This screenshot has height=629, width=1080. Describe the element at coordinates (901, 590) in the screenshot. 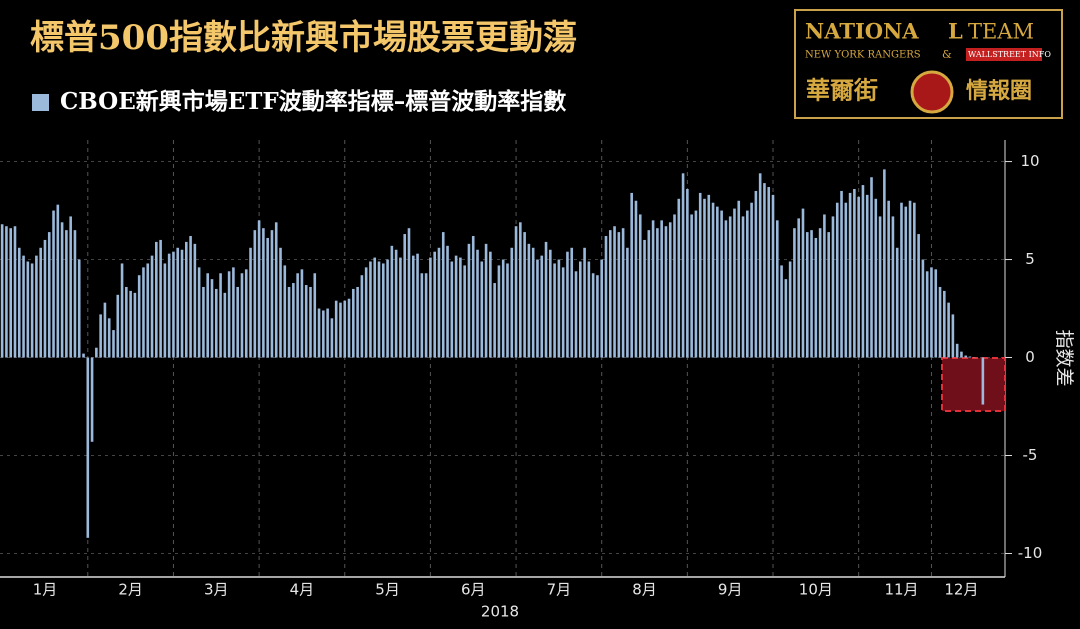

I see `x-tick-label: 11月` at that location.